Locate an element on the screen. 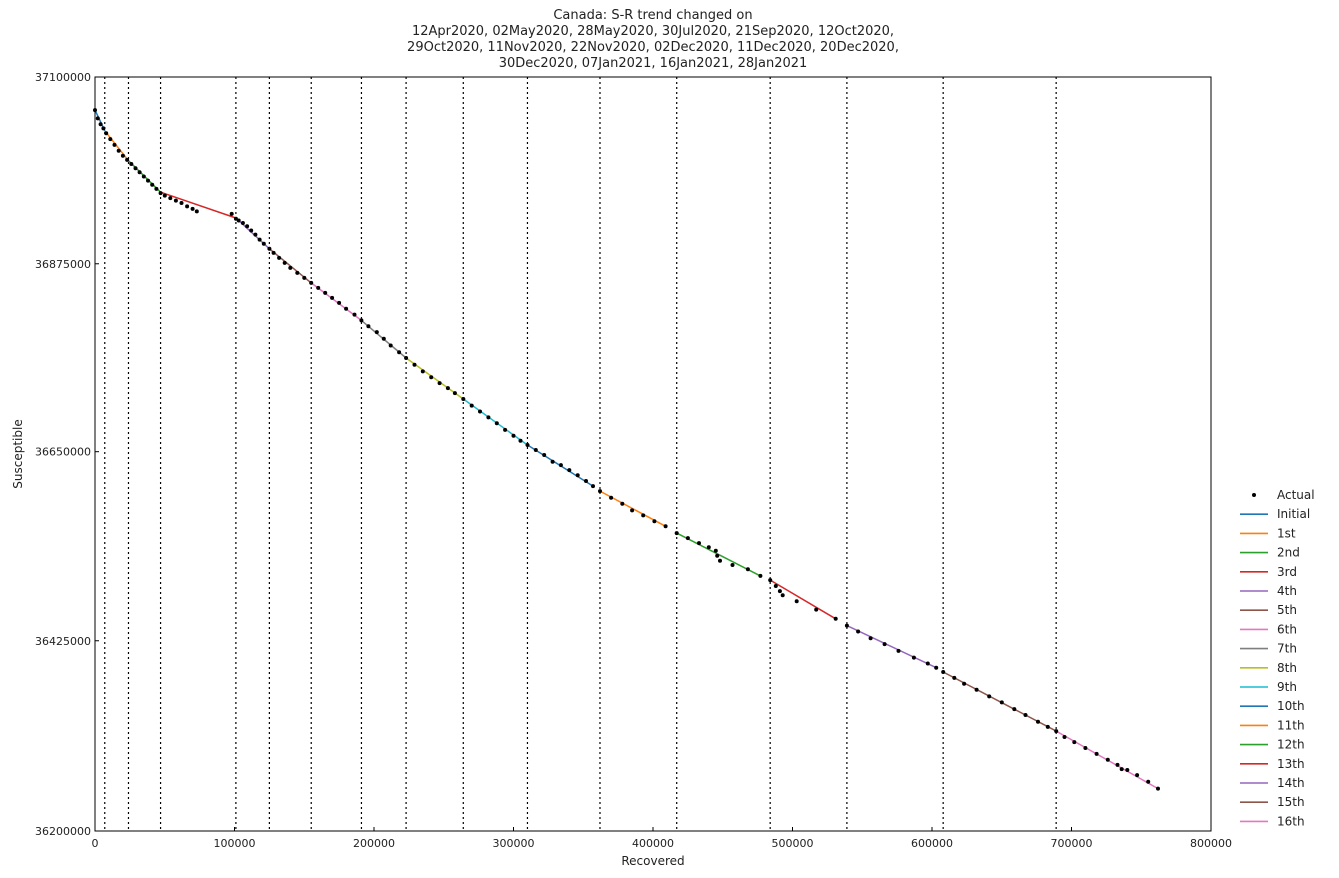 The height and width of the screenshot is (878, 1339). y-tick-label: 36650000 is located at coordinates (63, 452).